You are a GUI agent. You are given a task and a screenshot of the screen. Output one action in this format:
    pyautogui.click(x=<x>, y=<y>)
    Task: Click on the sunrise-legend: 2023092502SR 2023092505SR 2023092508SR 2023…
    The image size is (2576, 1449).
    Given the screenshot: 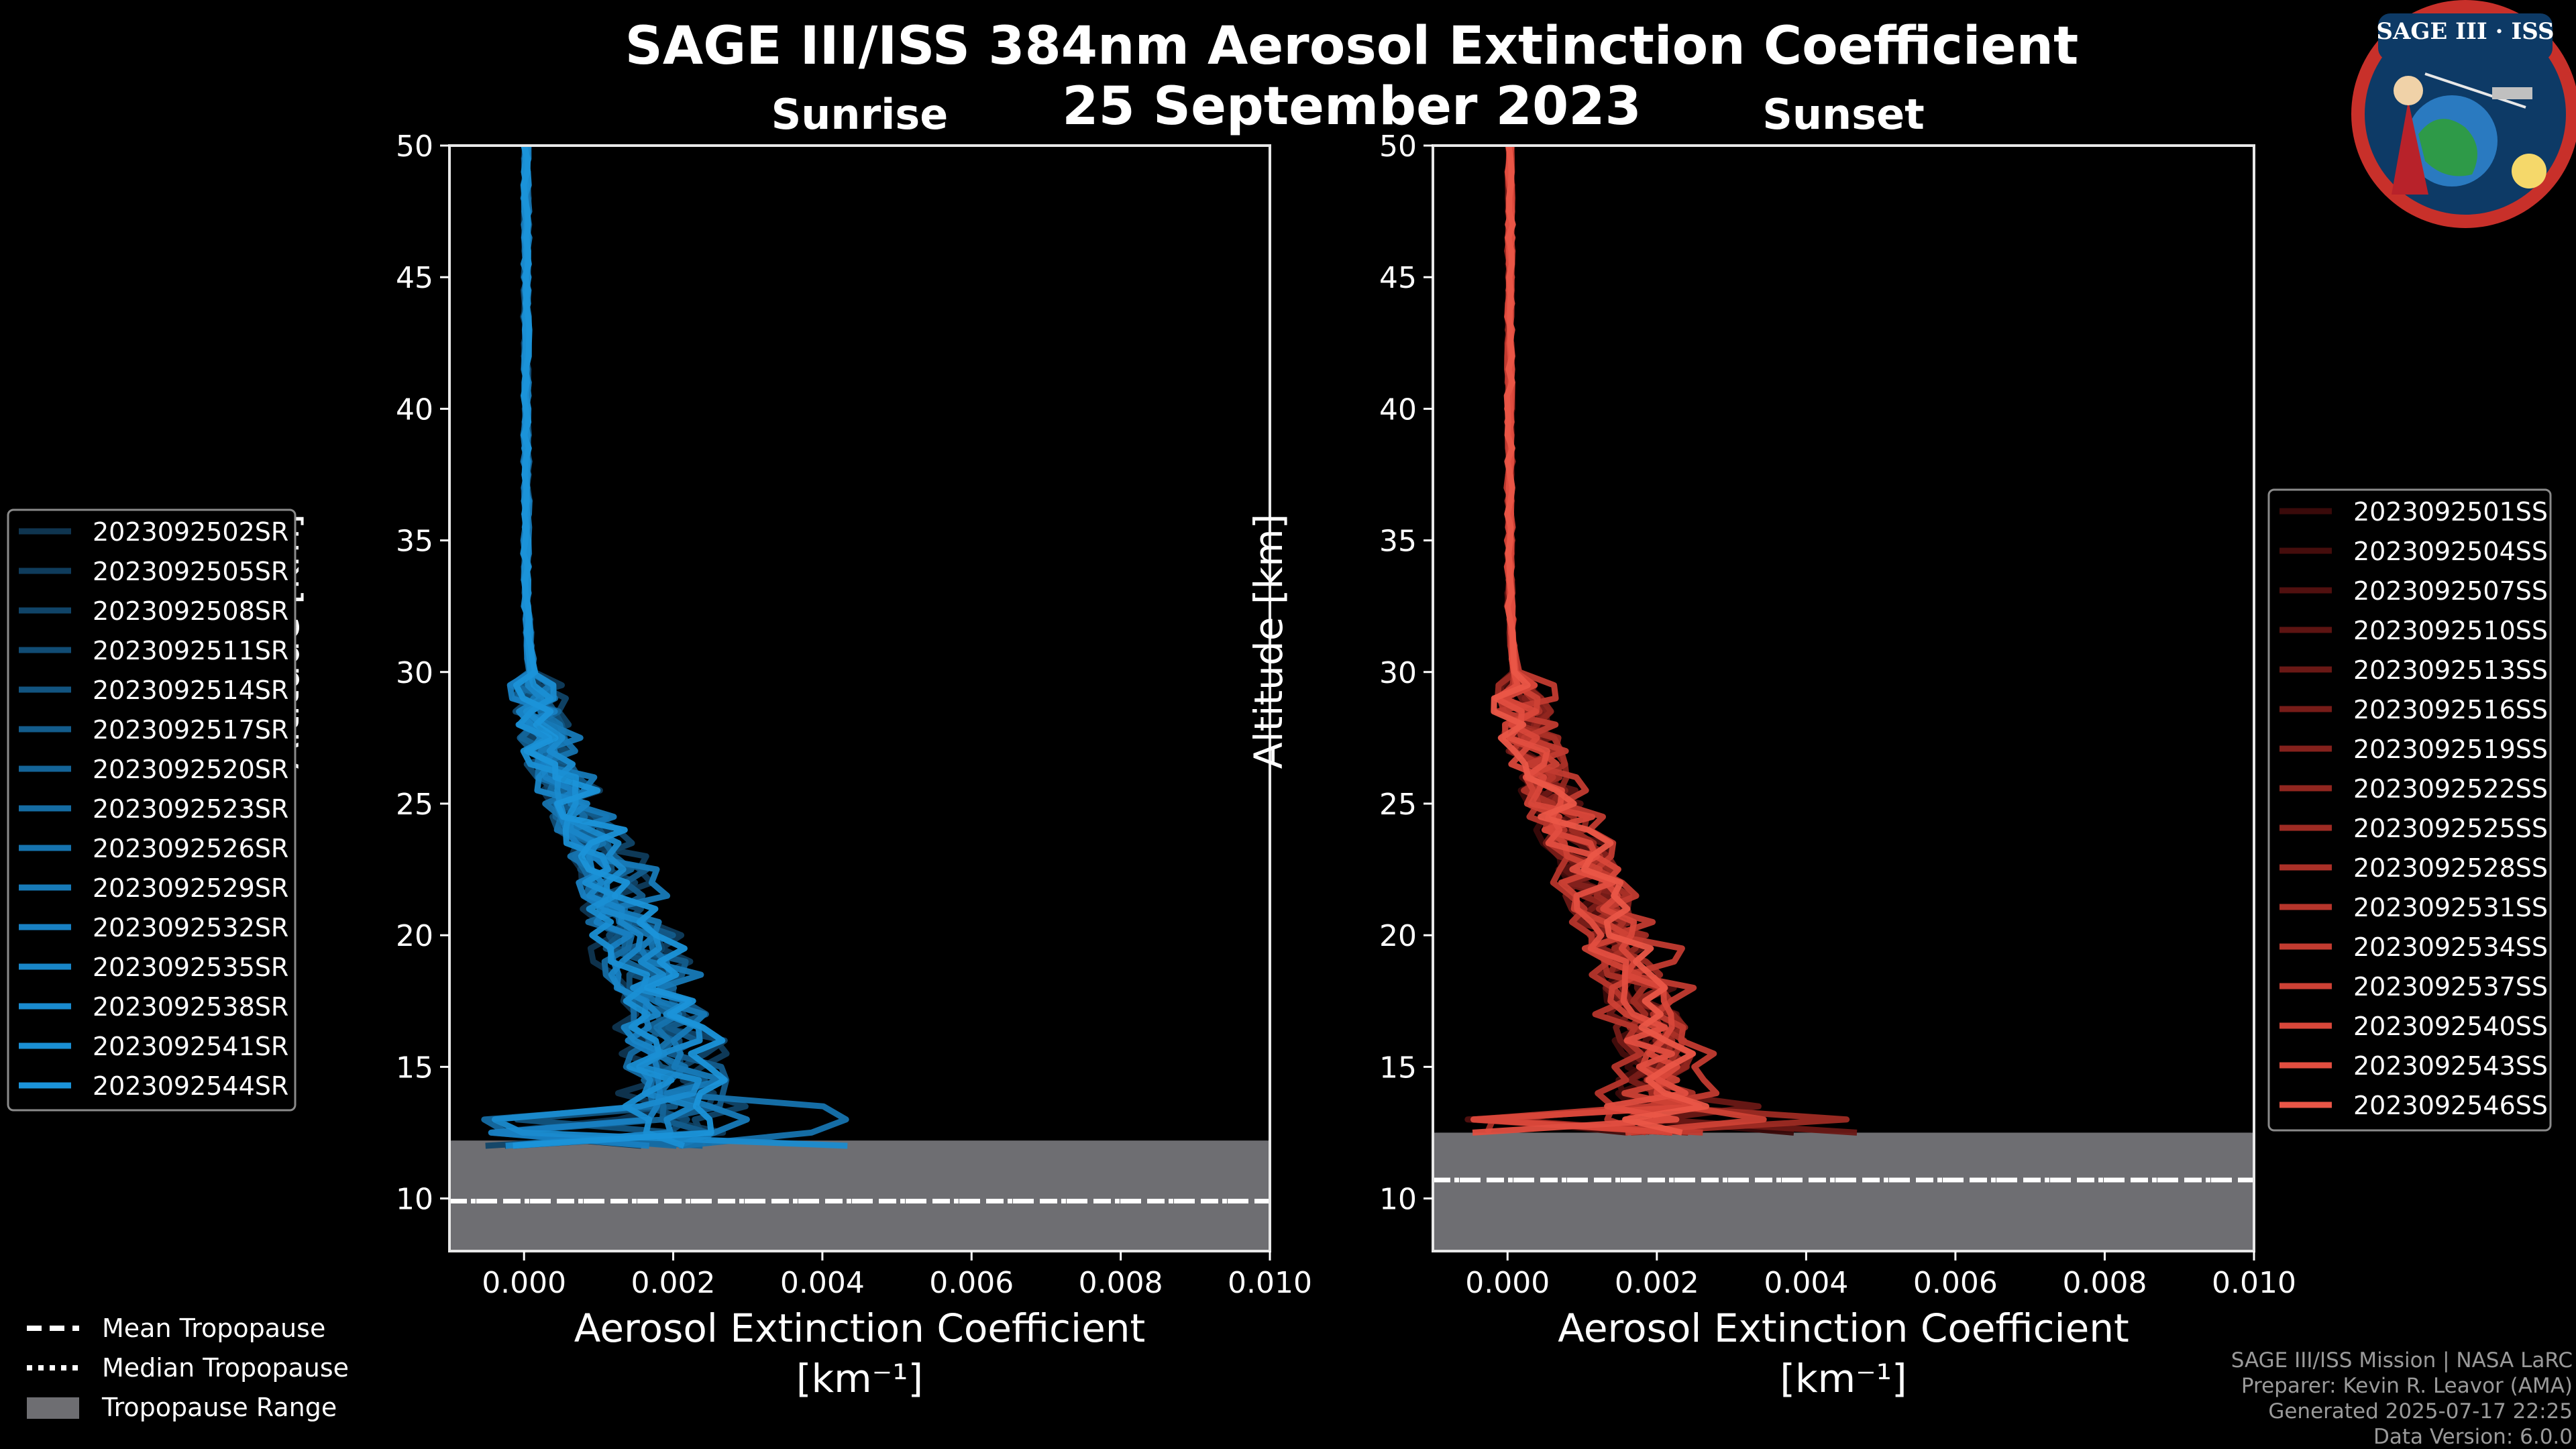 What is the action you would take?
    pyautogui.click(x=152, y=810)
    